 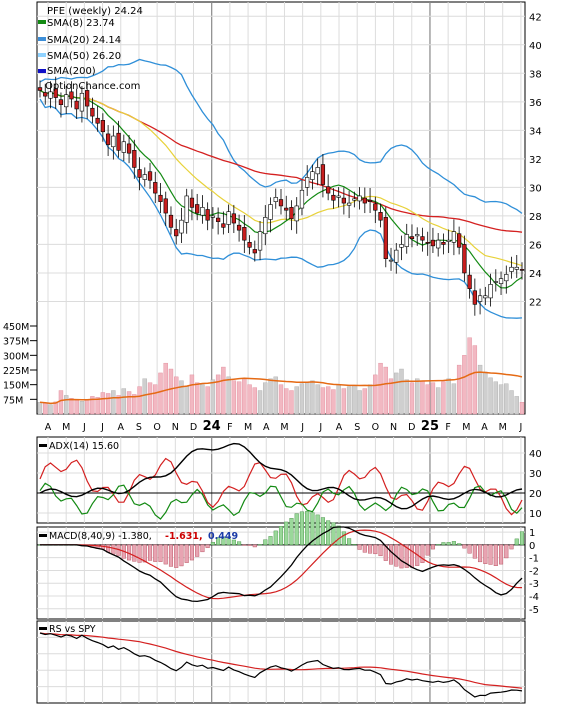 I want to click on volume-tick-label: 375M, so click(x=16, y=342).